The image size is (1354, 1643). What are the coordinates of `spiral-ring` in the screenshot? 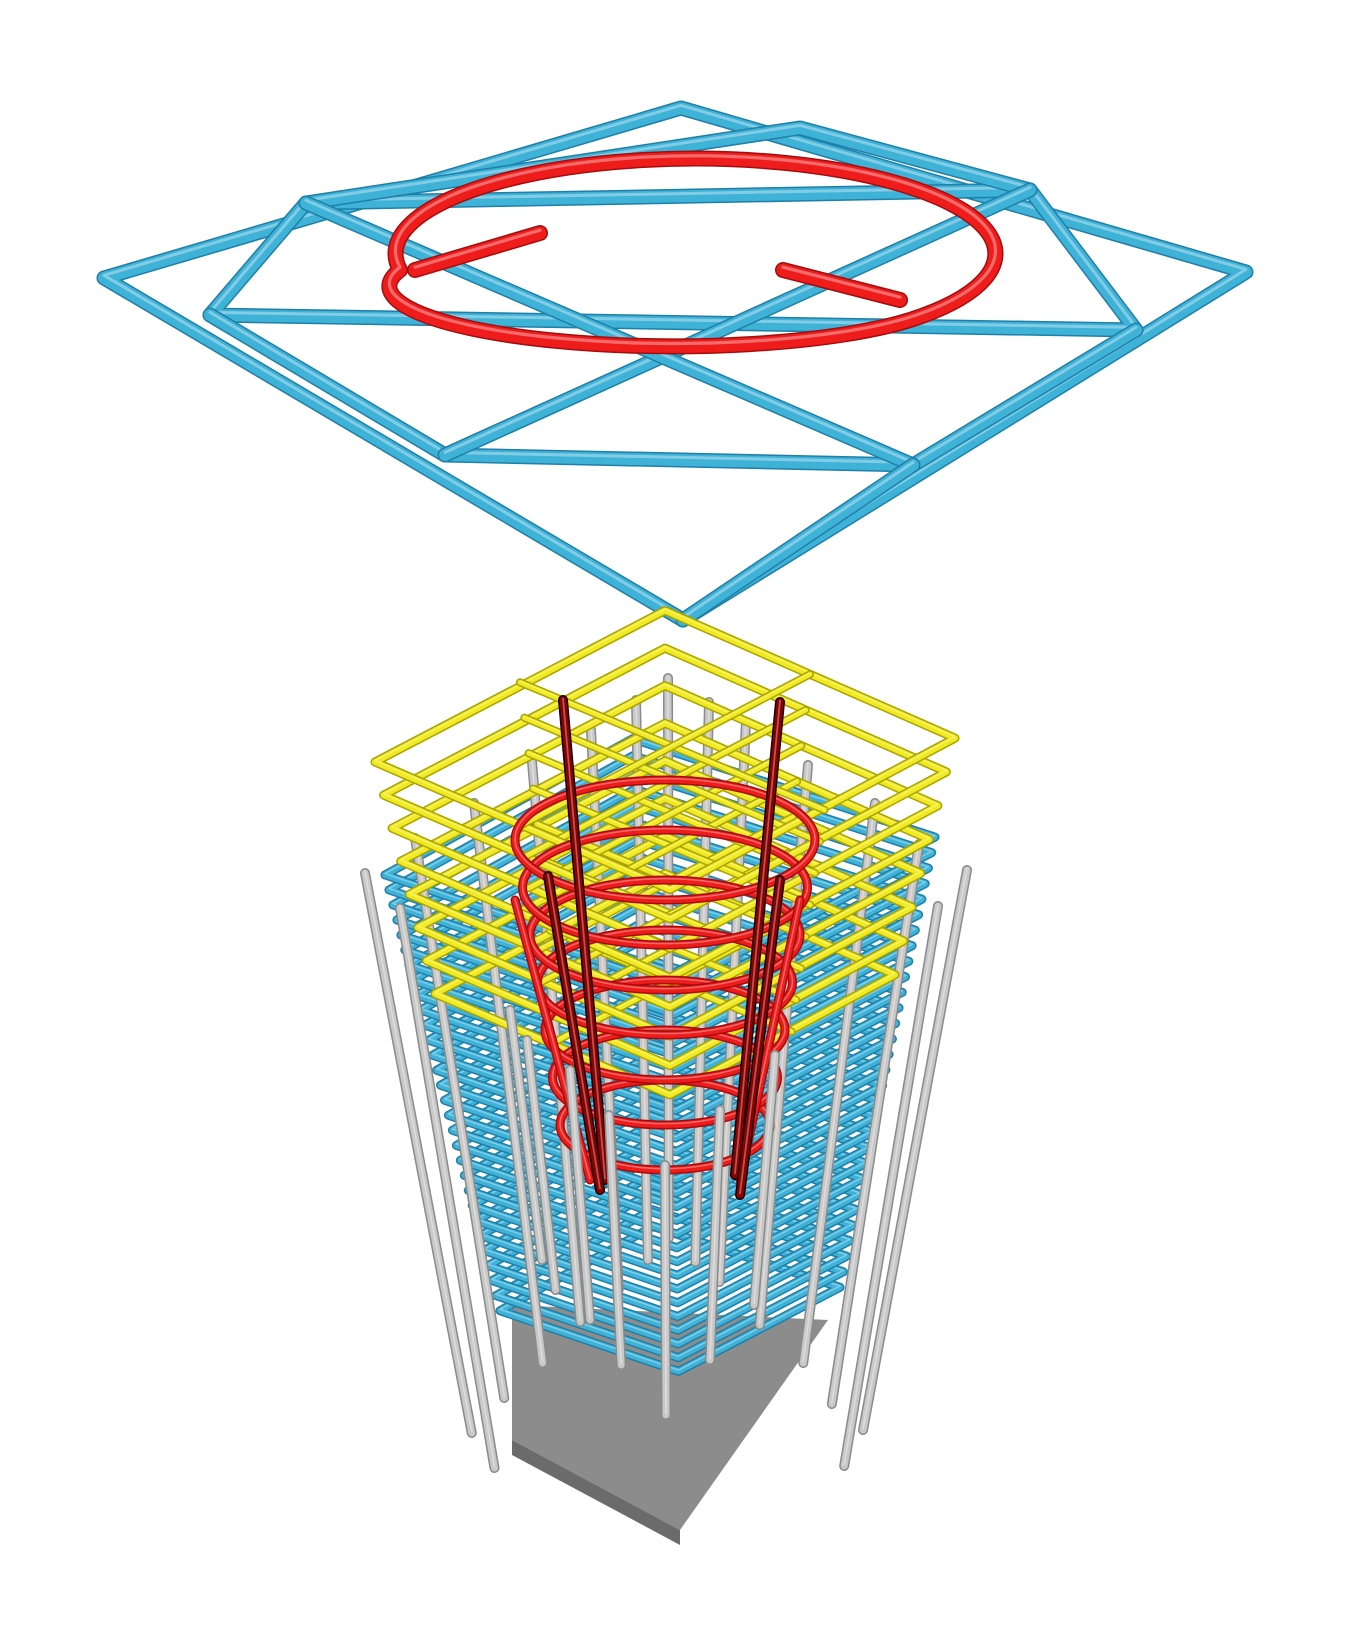 It's located at (692, 252).